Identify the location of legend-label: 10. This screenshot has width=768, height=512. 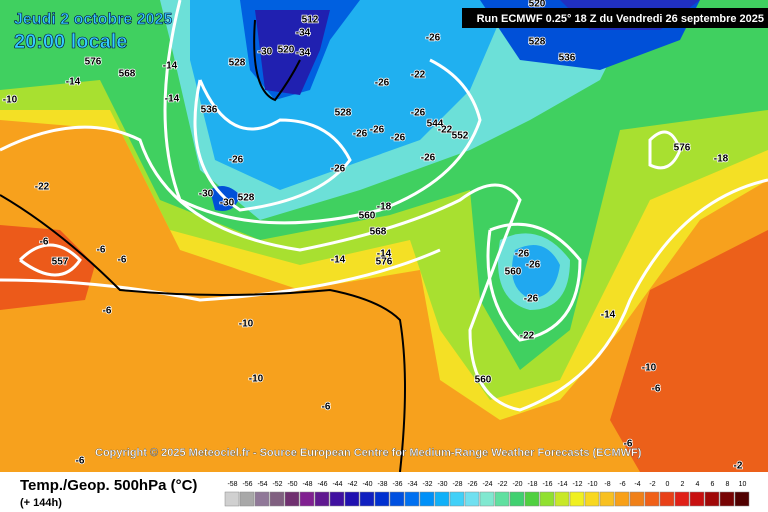
(743, 484).